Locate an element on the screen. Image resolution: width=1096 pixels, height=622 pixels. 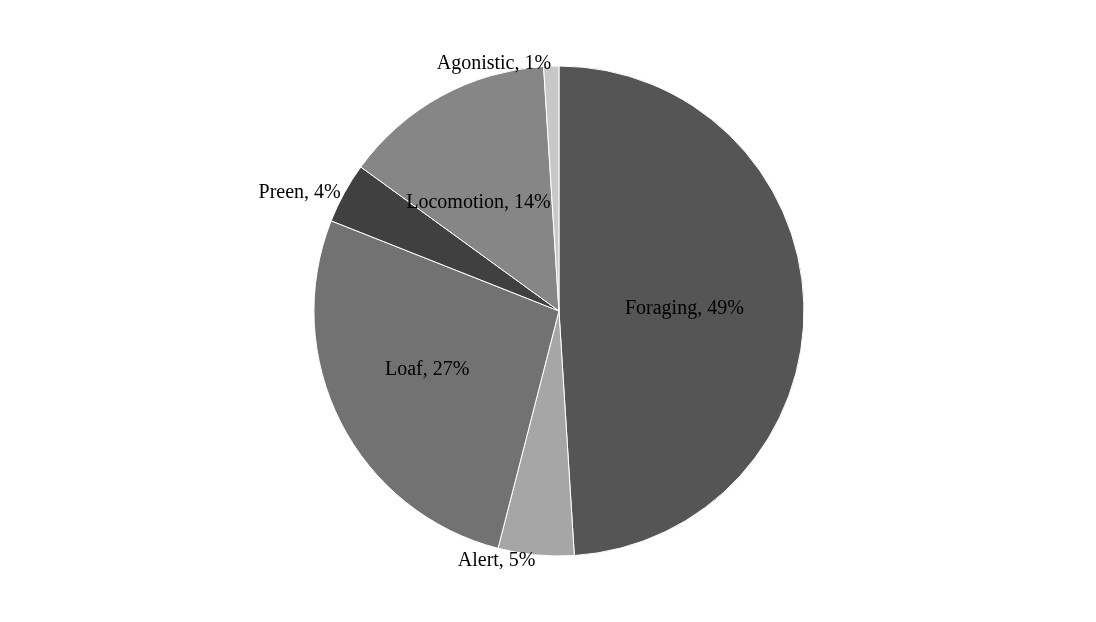
slice-label: Loaf, 27% is located at coordinates (427, 367).